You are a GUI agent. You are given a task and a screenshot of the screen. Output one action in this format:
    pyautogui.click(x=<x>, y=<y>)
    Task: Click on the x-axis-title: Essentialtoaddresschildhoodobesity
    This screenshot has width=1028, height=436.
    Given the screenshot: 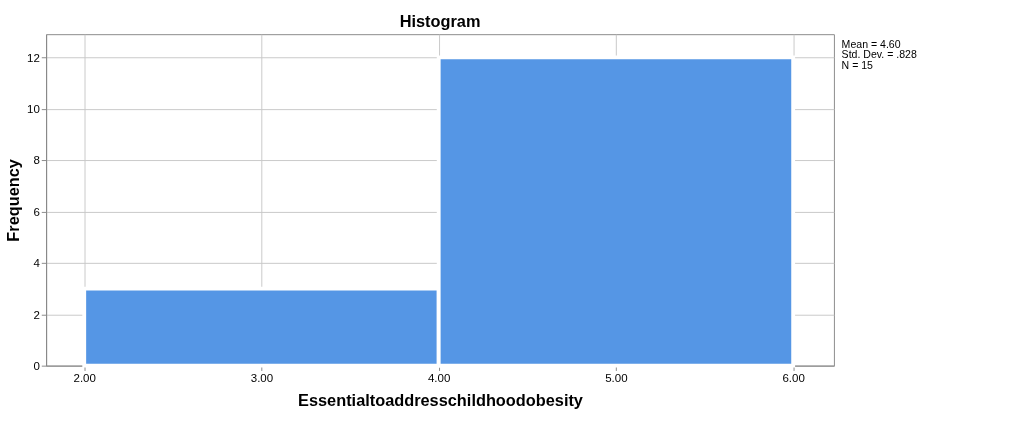 What is the action you would take?
    pyautogui.click(x=440, y=399)
    